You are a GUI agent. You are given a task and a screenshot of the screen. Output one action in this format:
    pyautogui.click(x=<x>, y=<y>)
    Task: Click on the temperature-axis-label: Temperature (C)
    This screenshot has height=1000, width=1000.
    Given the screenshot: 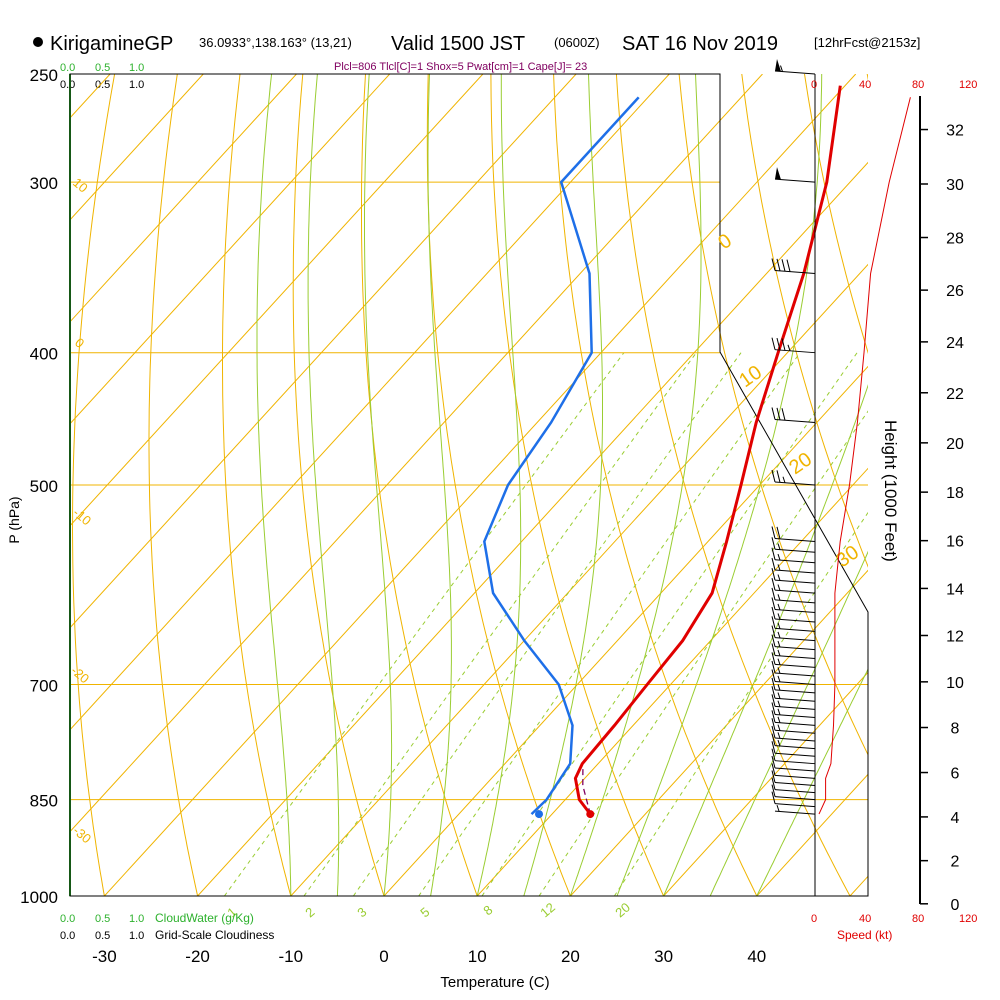 What is the action you would take?
    pyautogui.click(x=494, y=982)
    